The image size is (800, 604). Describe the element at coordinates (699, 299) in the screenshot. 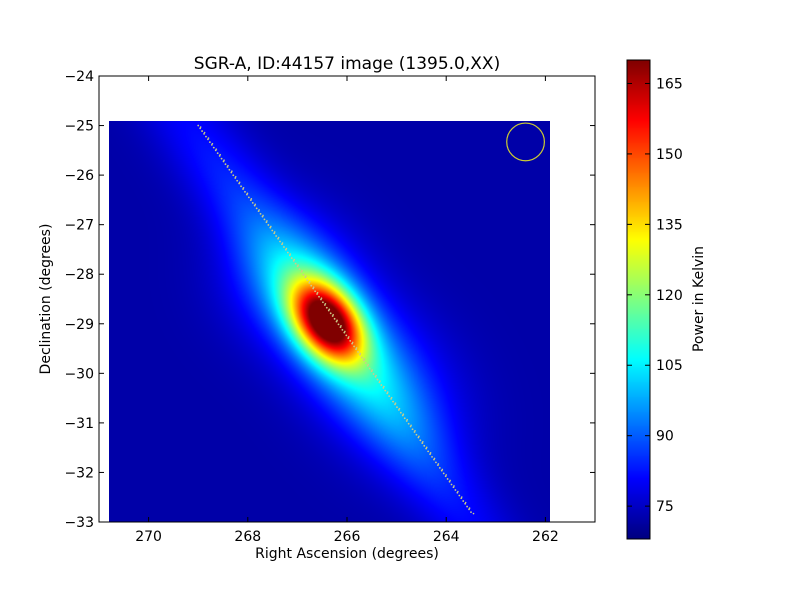

I see `colorbar-label: Power in Kelvin` at that location.